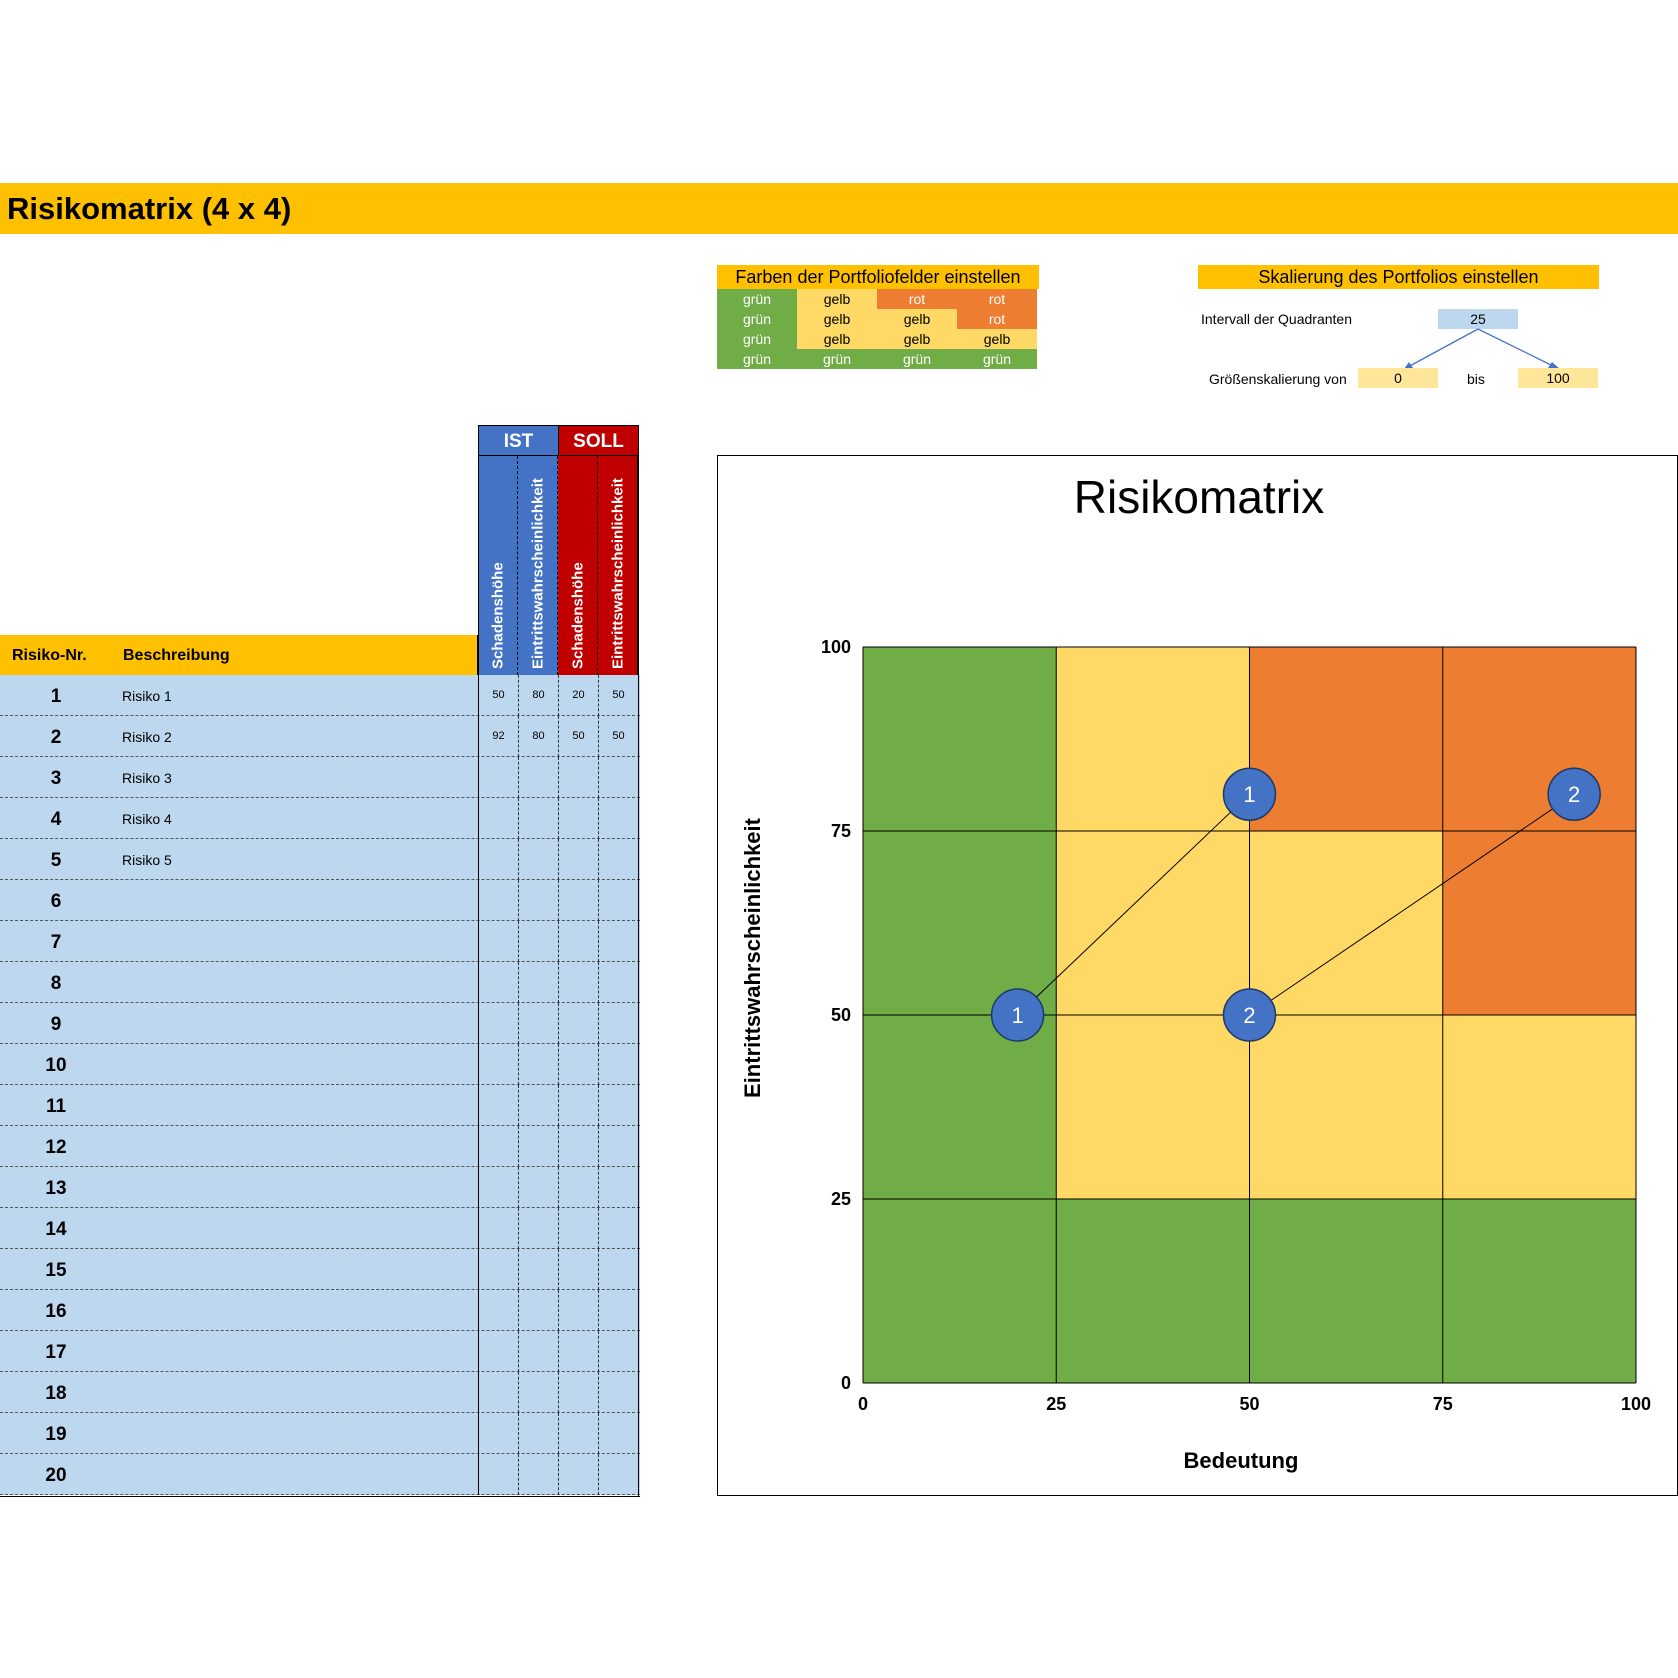 Image resolution: width=1678 pixels, height=1678 pixels. I want to click on risk-description: Risiko 1, so click(147, 696).